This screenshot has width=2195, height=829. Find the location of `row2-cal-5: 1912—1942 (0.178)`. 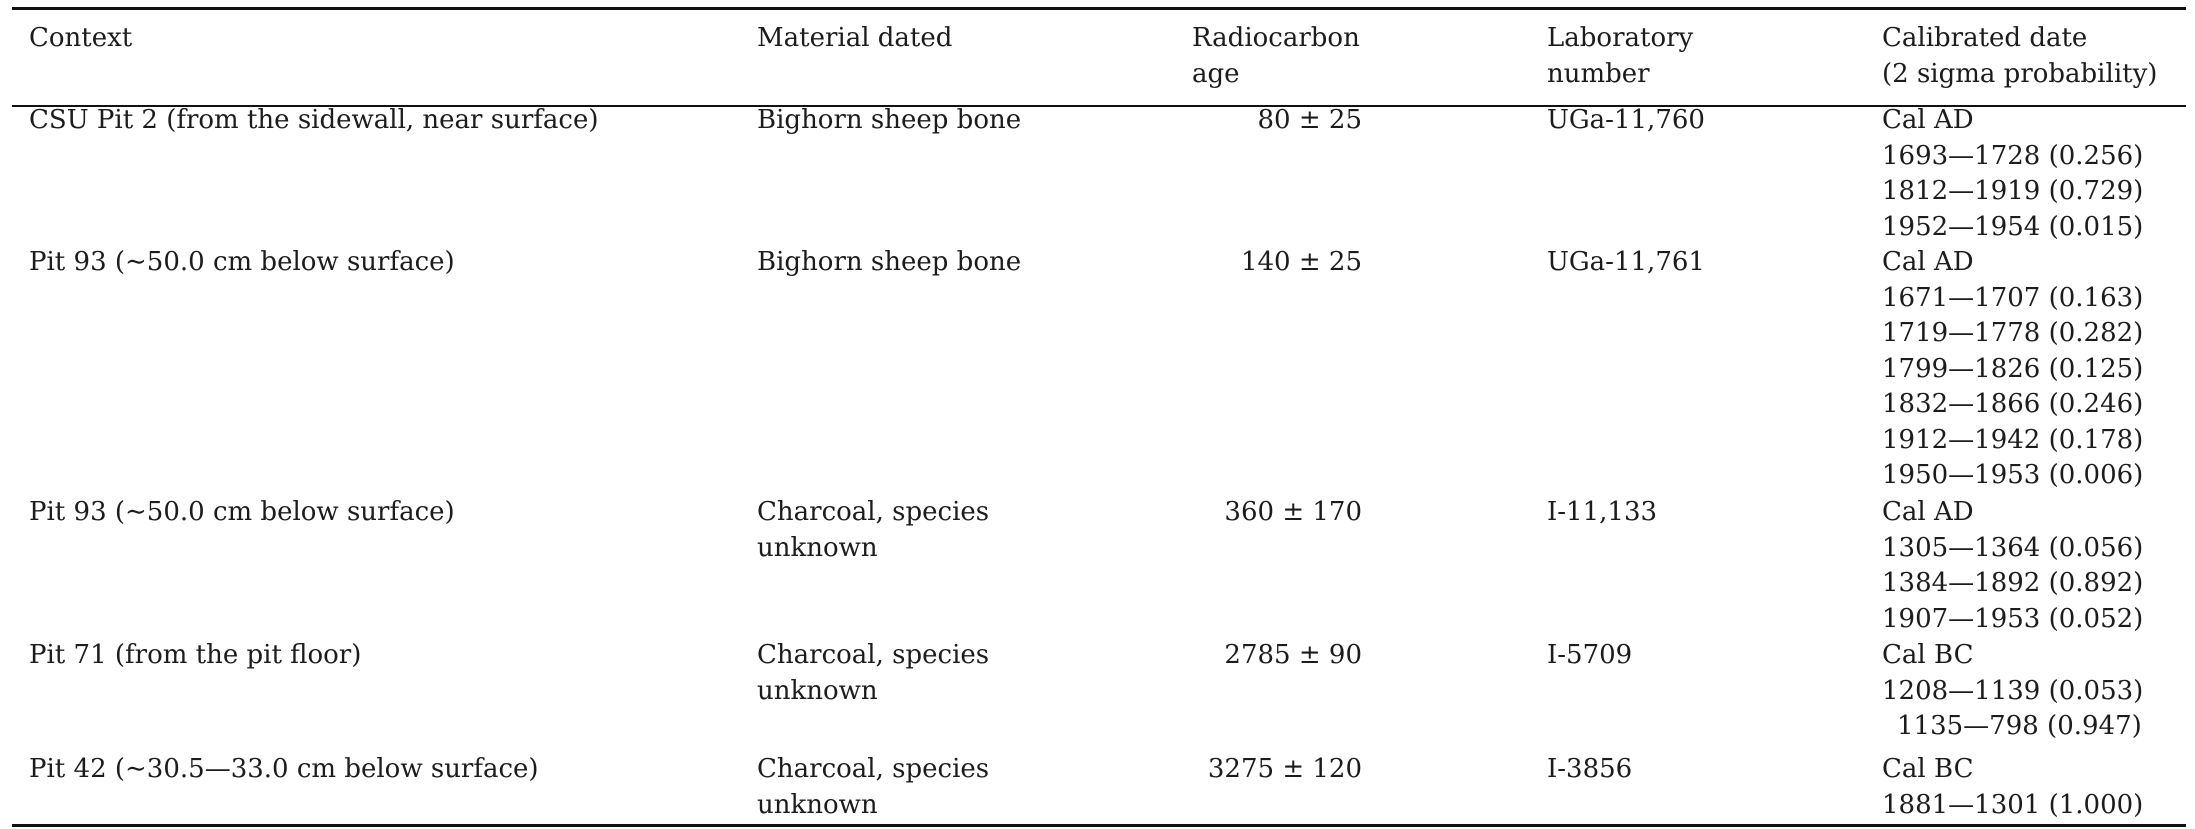

row2-cal-5: 1912—1942 (0.178) is located at coordinates (2013, 439).